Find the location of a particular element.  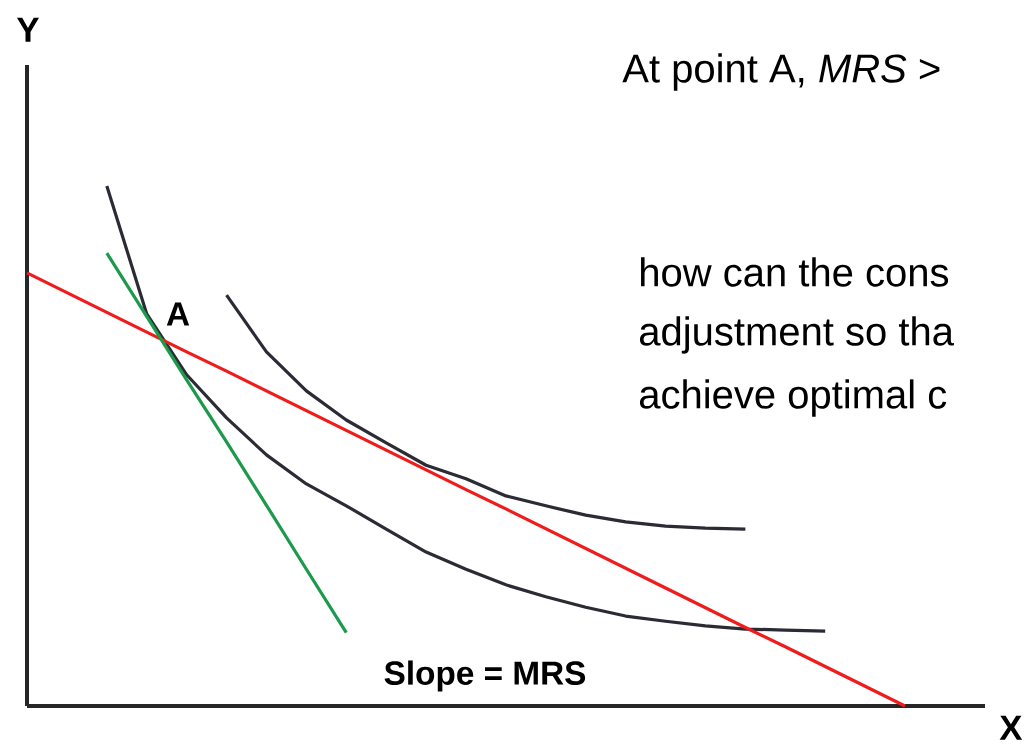

annotation: how can the cons is located at coordinates (795, 272).